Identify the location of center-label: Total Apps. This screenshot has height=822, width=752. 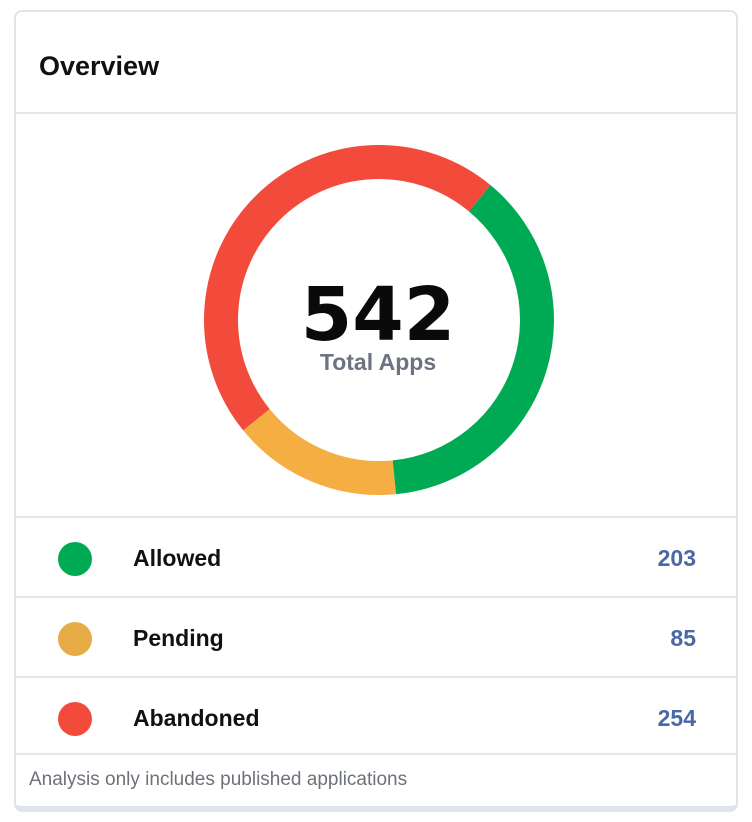
(378, 362).